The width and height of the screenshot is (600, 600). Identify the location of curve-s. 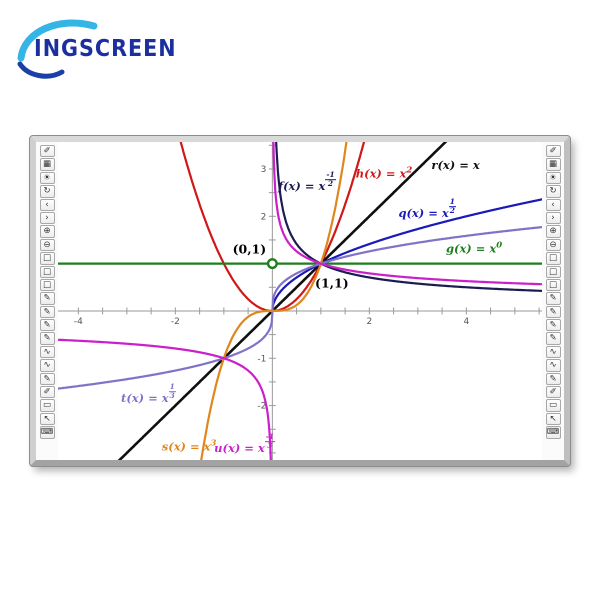
(274, 301).